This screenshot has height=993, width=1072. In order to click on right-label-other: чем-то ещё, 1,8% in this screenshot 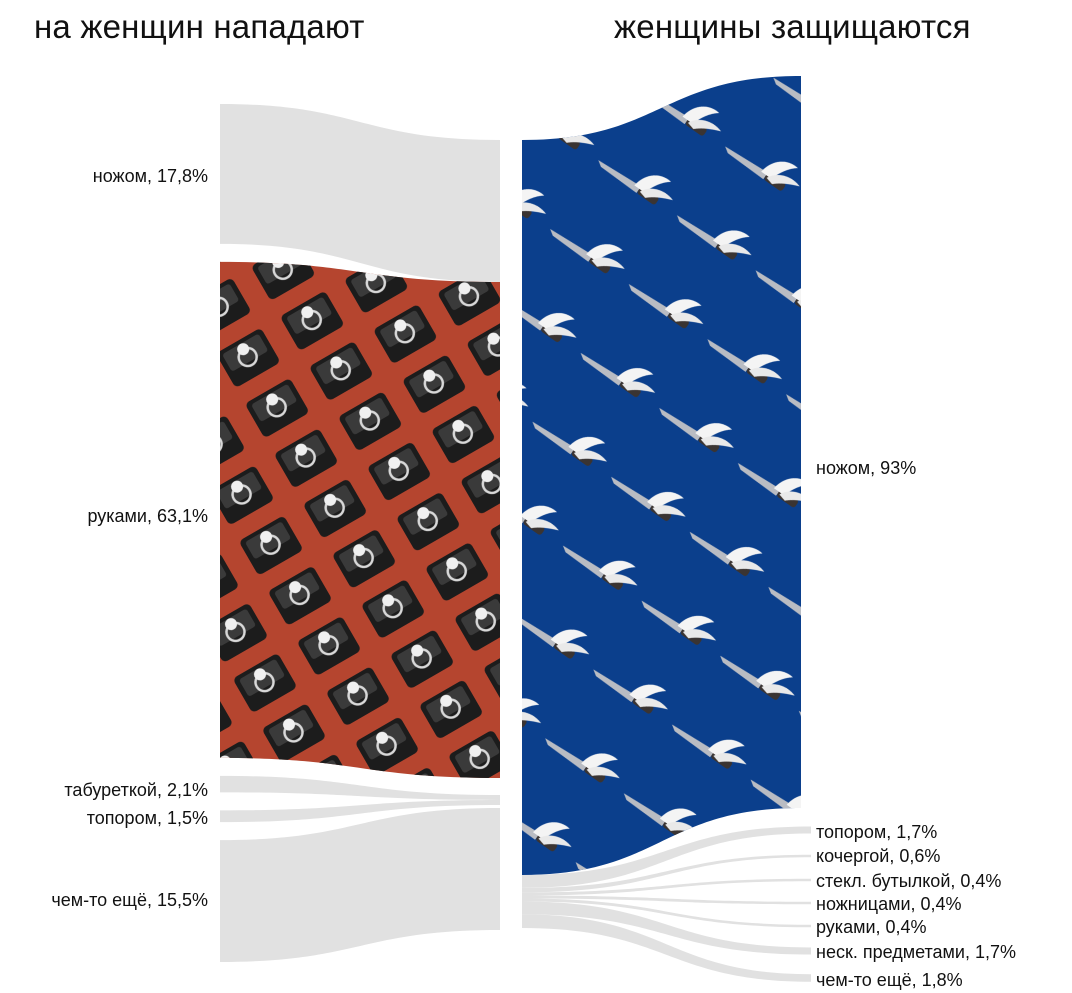, I will do `click(889, 980)`.